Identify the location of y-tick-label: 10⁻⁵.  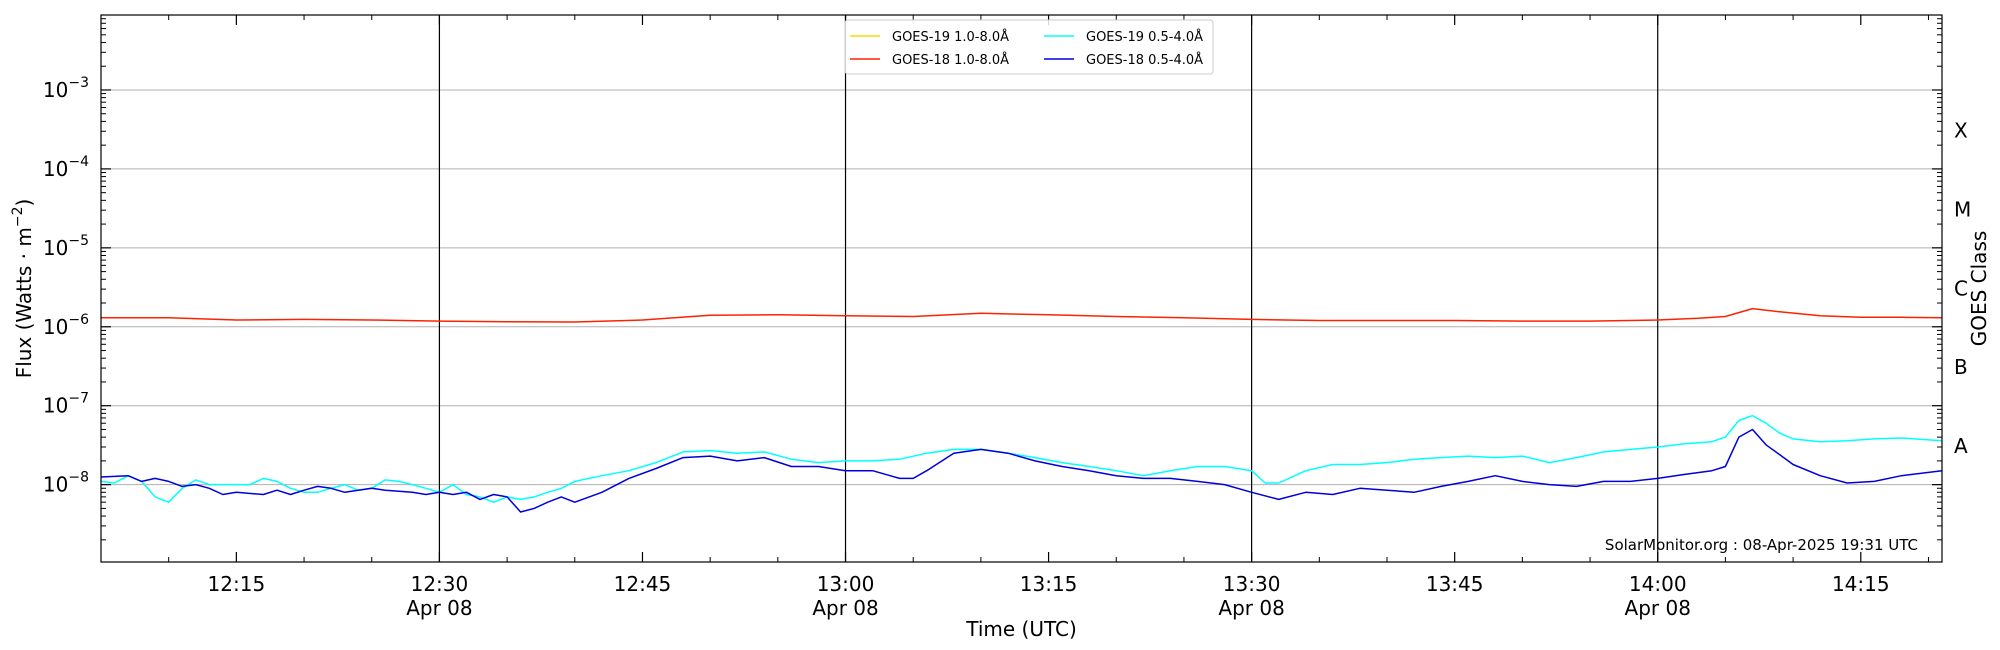
(66, 246).